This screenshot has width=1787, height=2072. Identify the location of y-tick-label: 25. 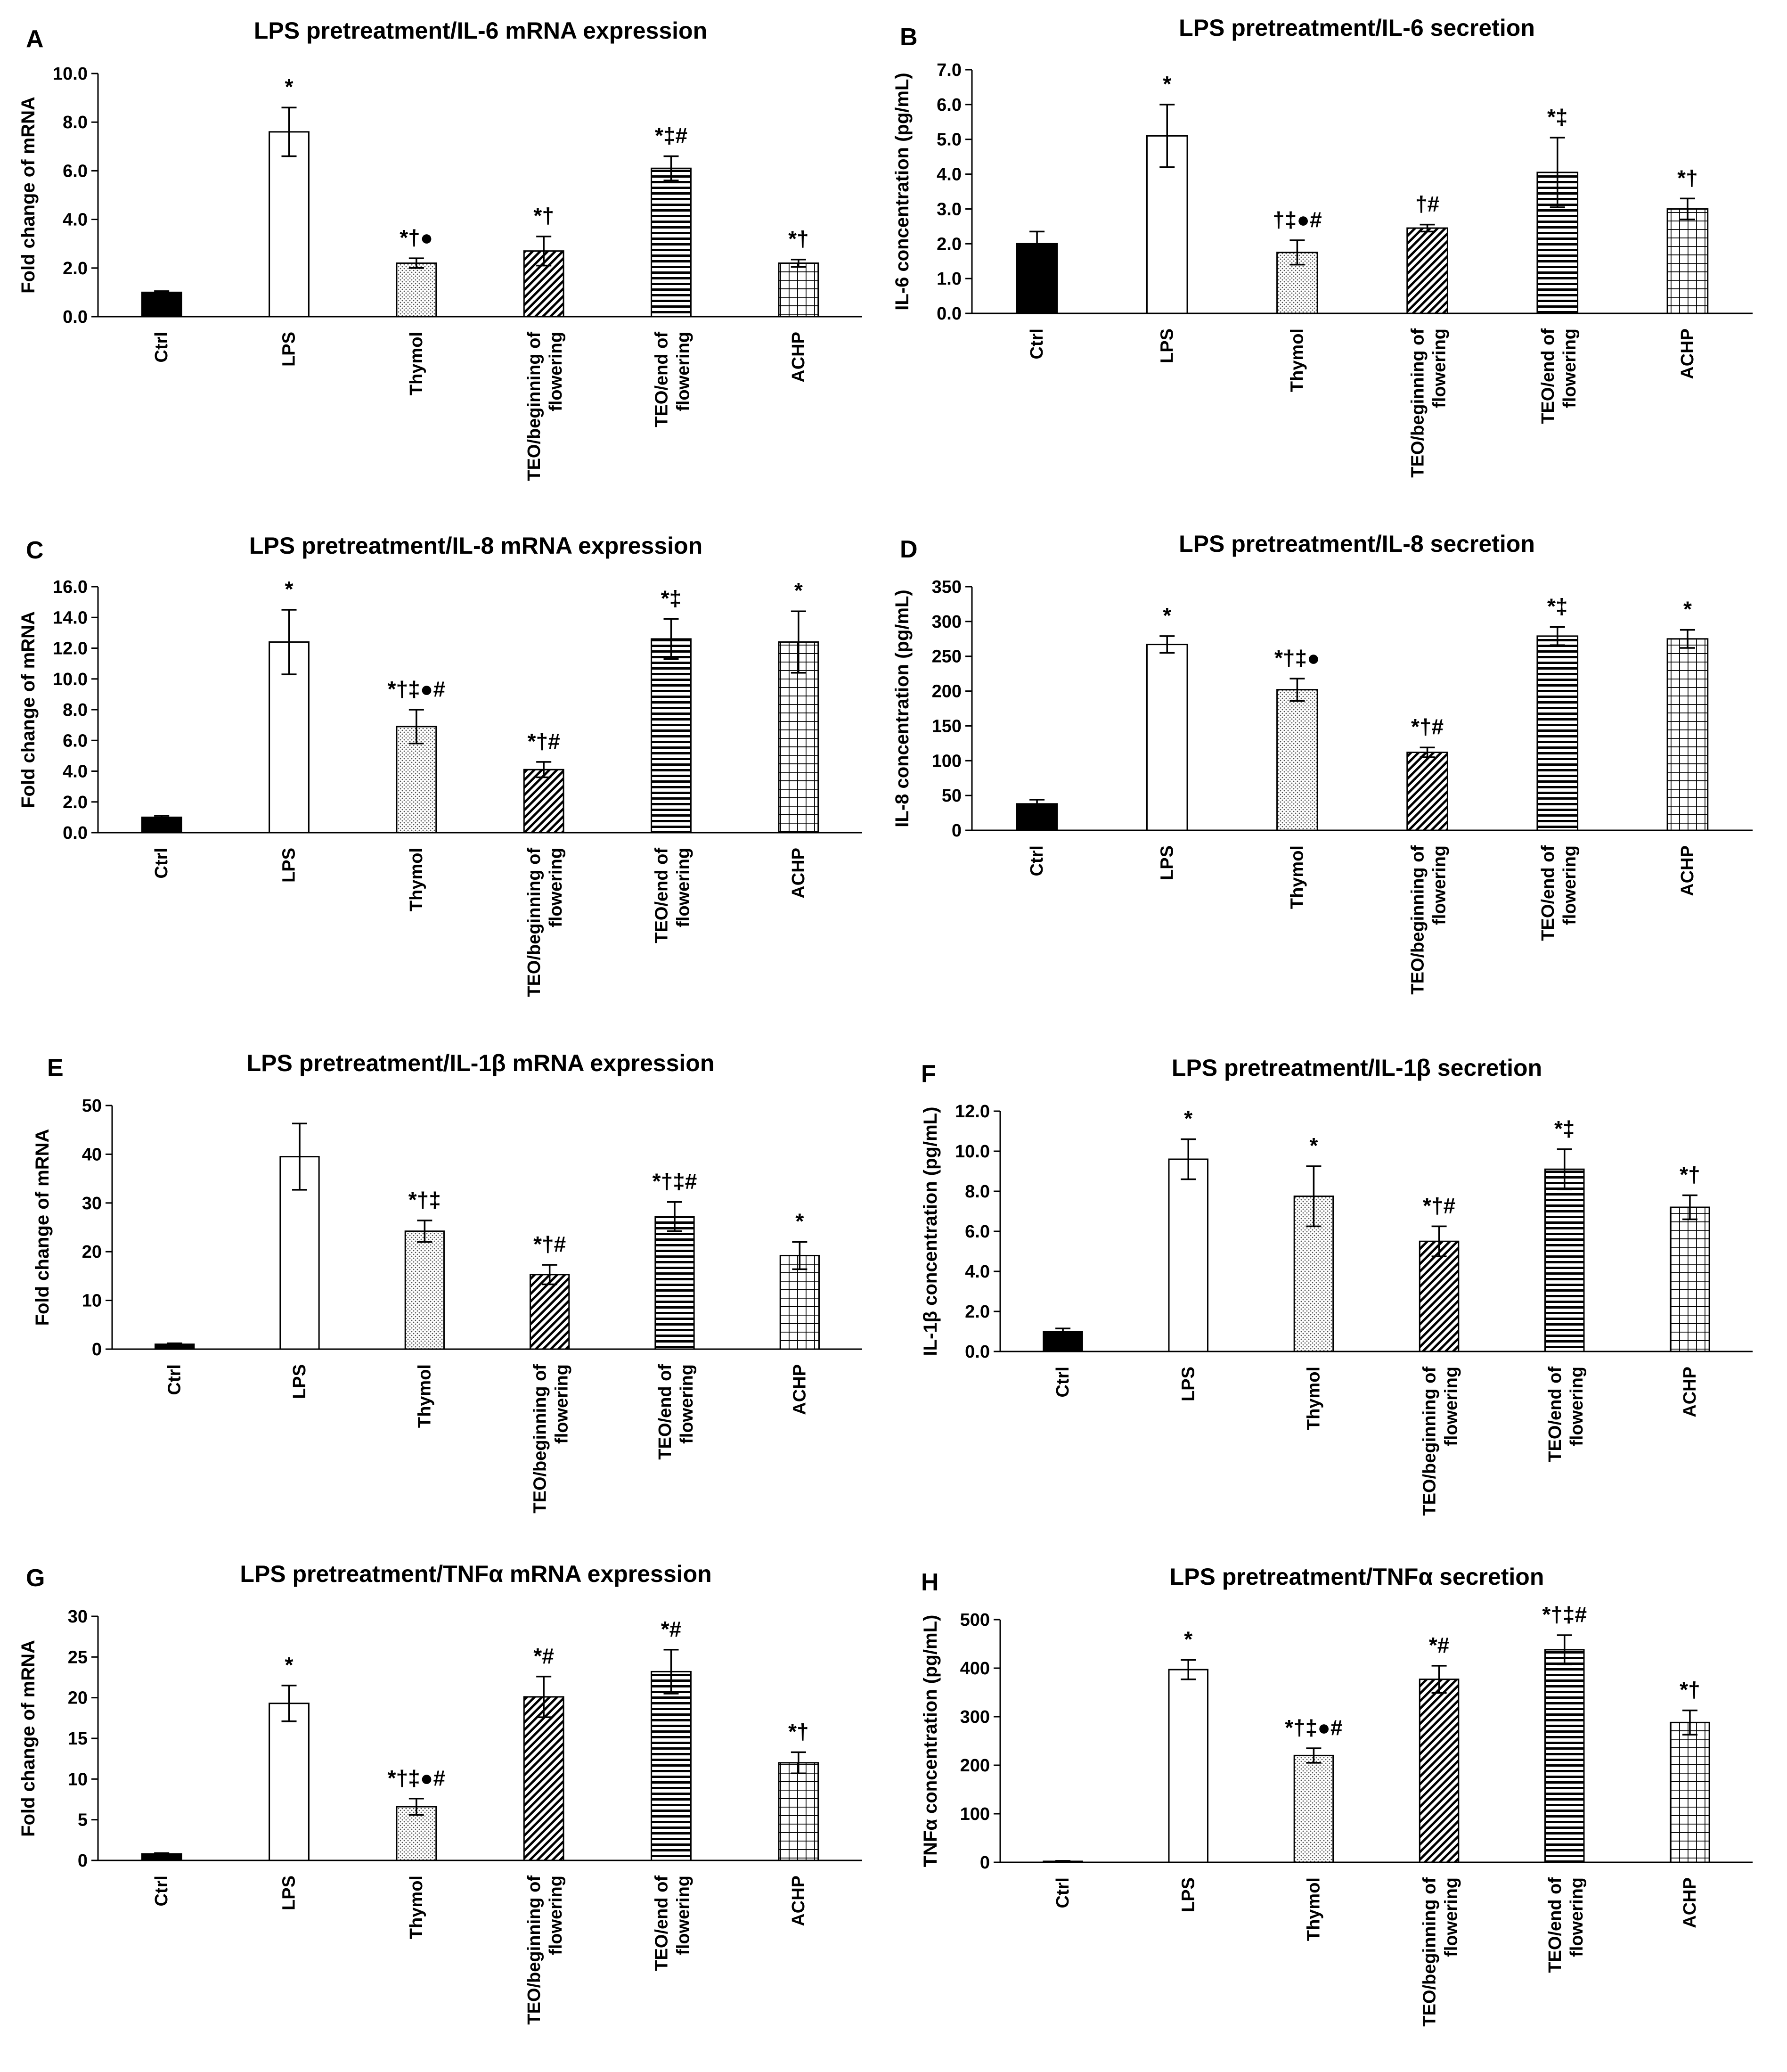
(78, 1657).